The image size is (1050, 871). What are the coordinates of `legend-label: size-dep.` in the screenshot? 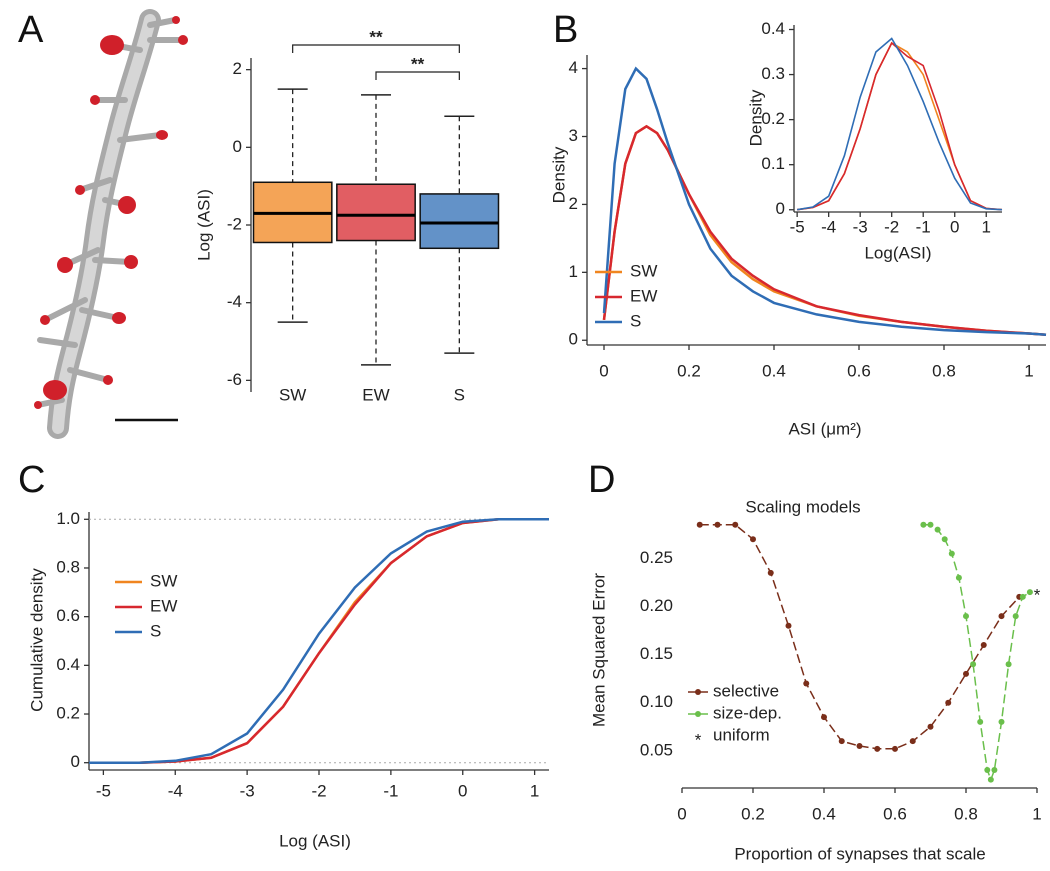 It's located at (747, 712).